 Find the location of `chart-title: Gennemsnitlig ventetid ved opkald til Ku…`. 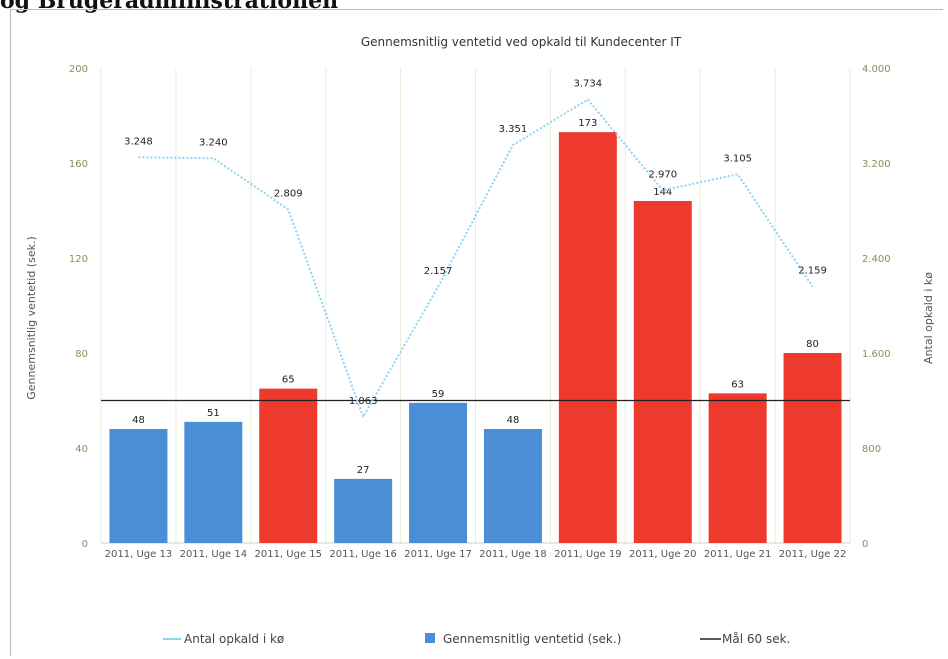

chart-title: Gennemsnitlig ventetid ved opkald til Ku… is located at coordinates (521, 42).